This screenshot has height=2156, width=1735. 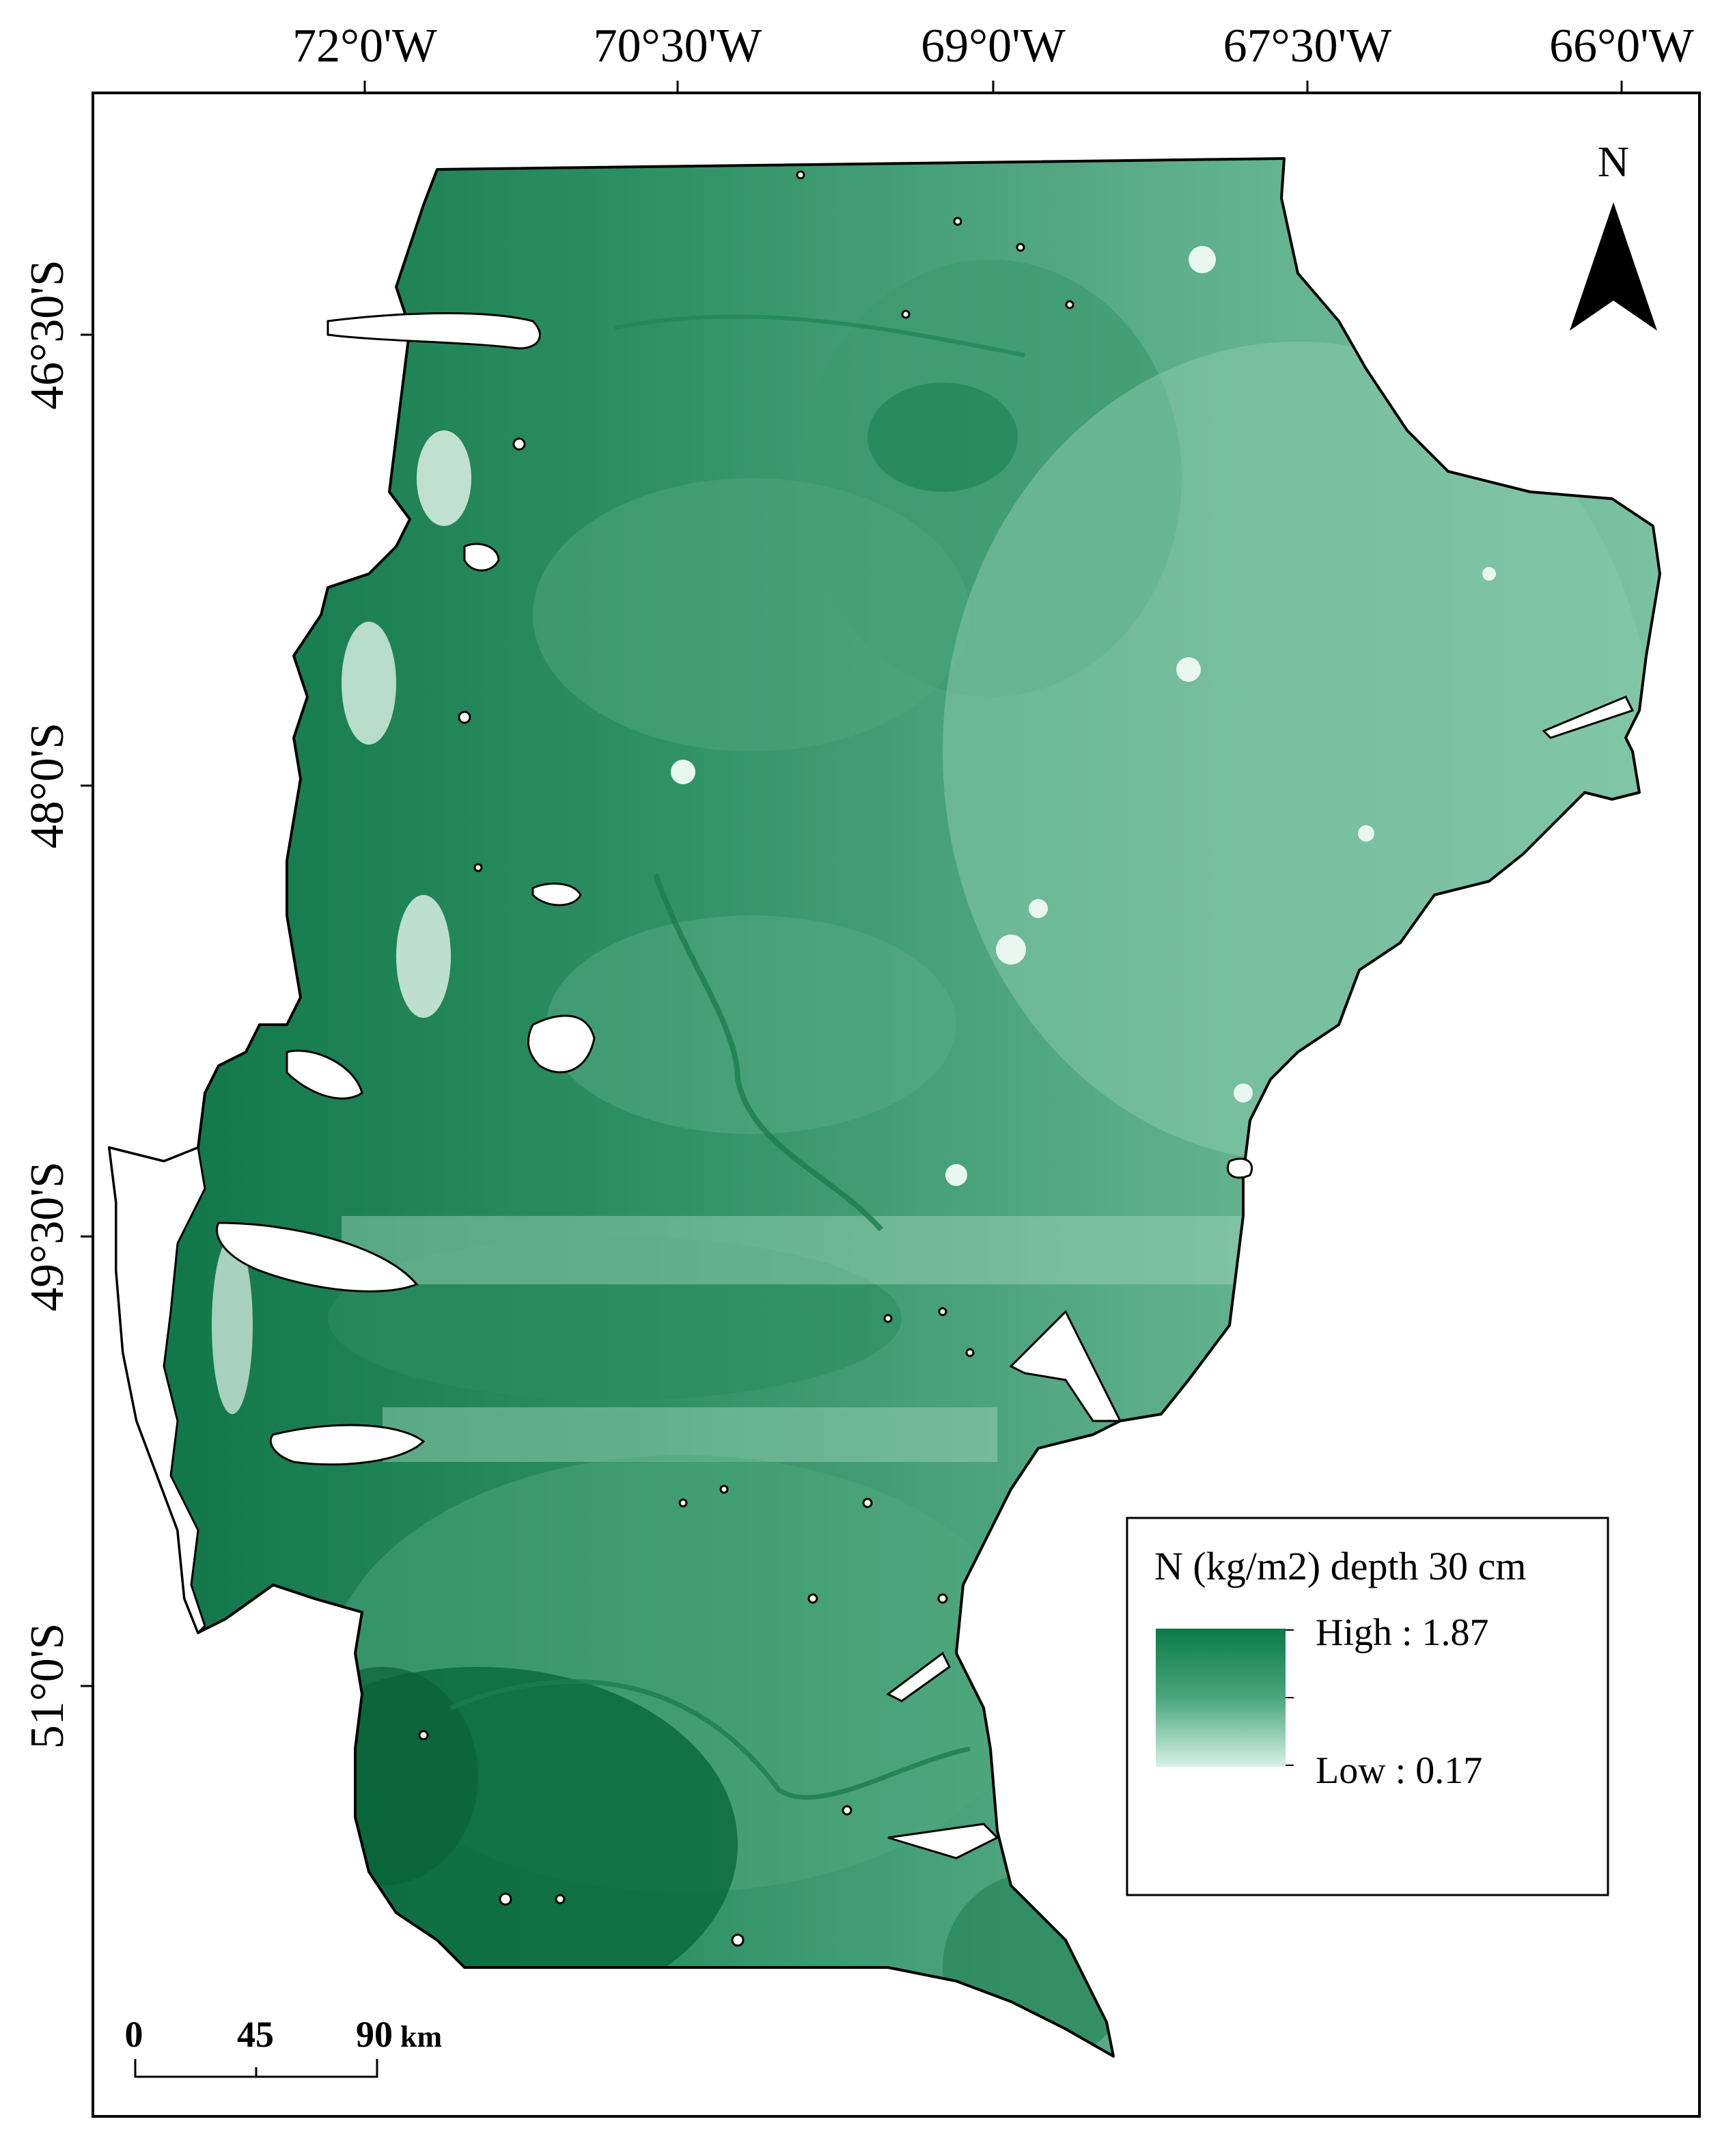 I want to click on latitude-ticks: 46°30'S 48°0'S 49°30'S 51°0'S, so click(x=57, y=1005).